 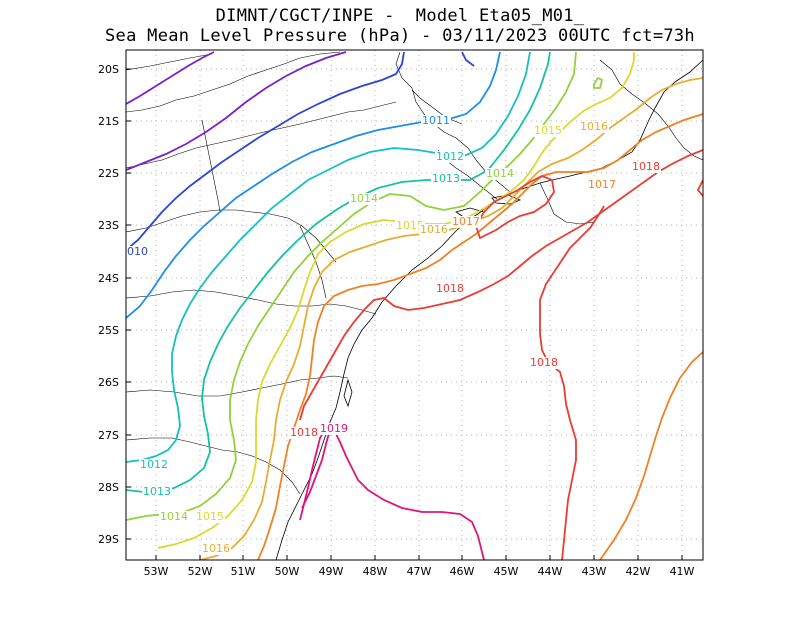 I want to click on contour-label: 1010, so click(x=134, y=251).